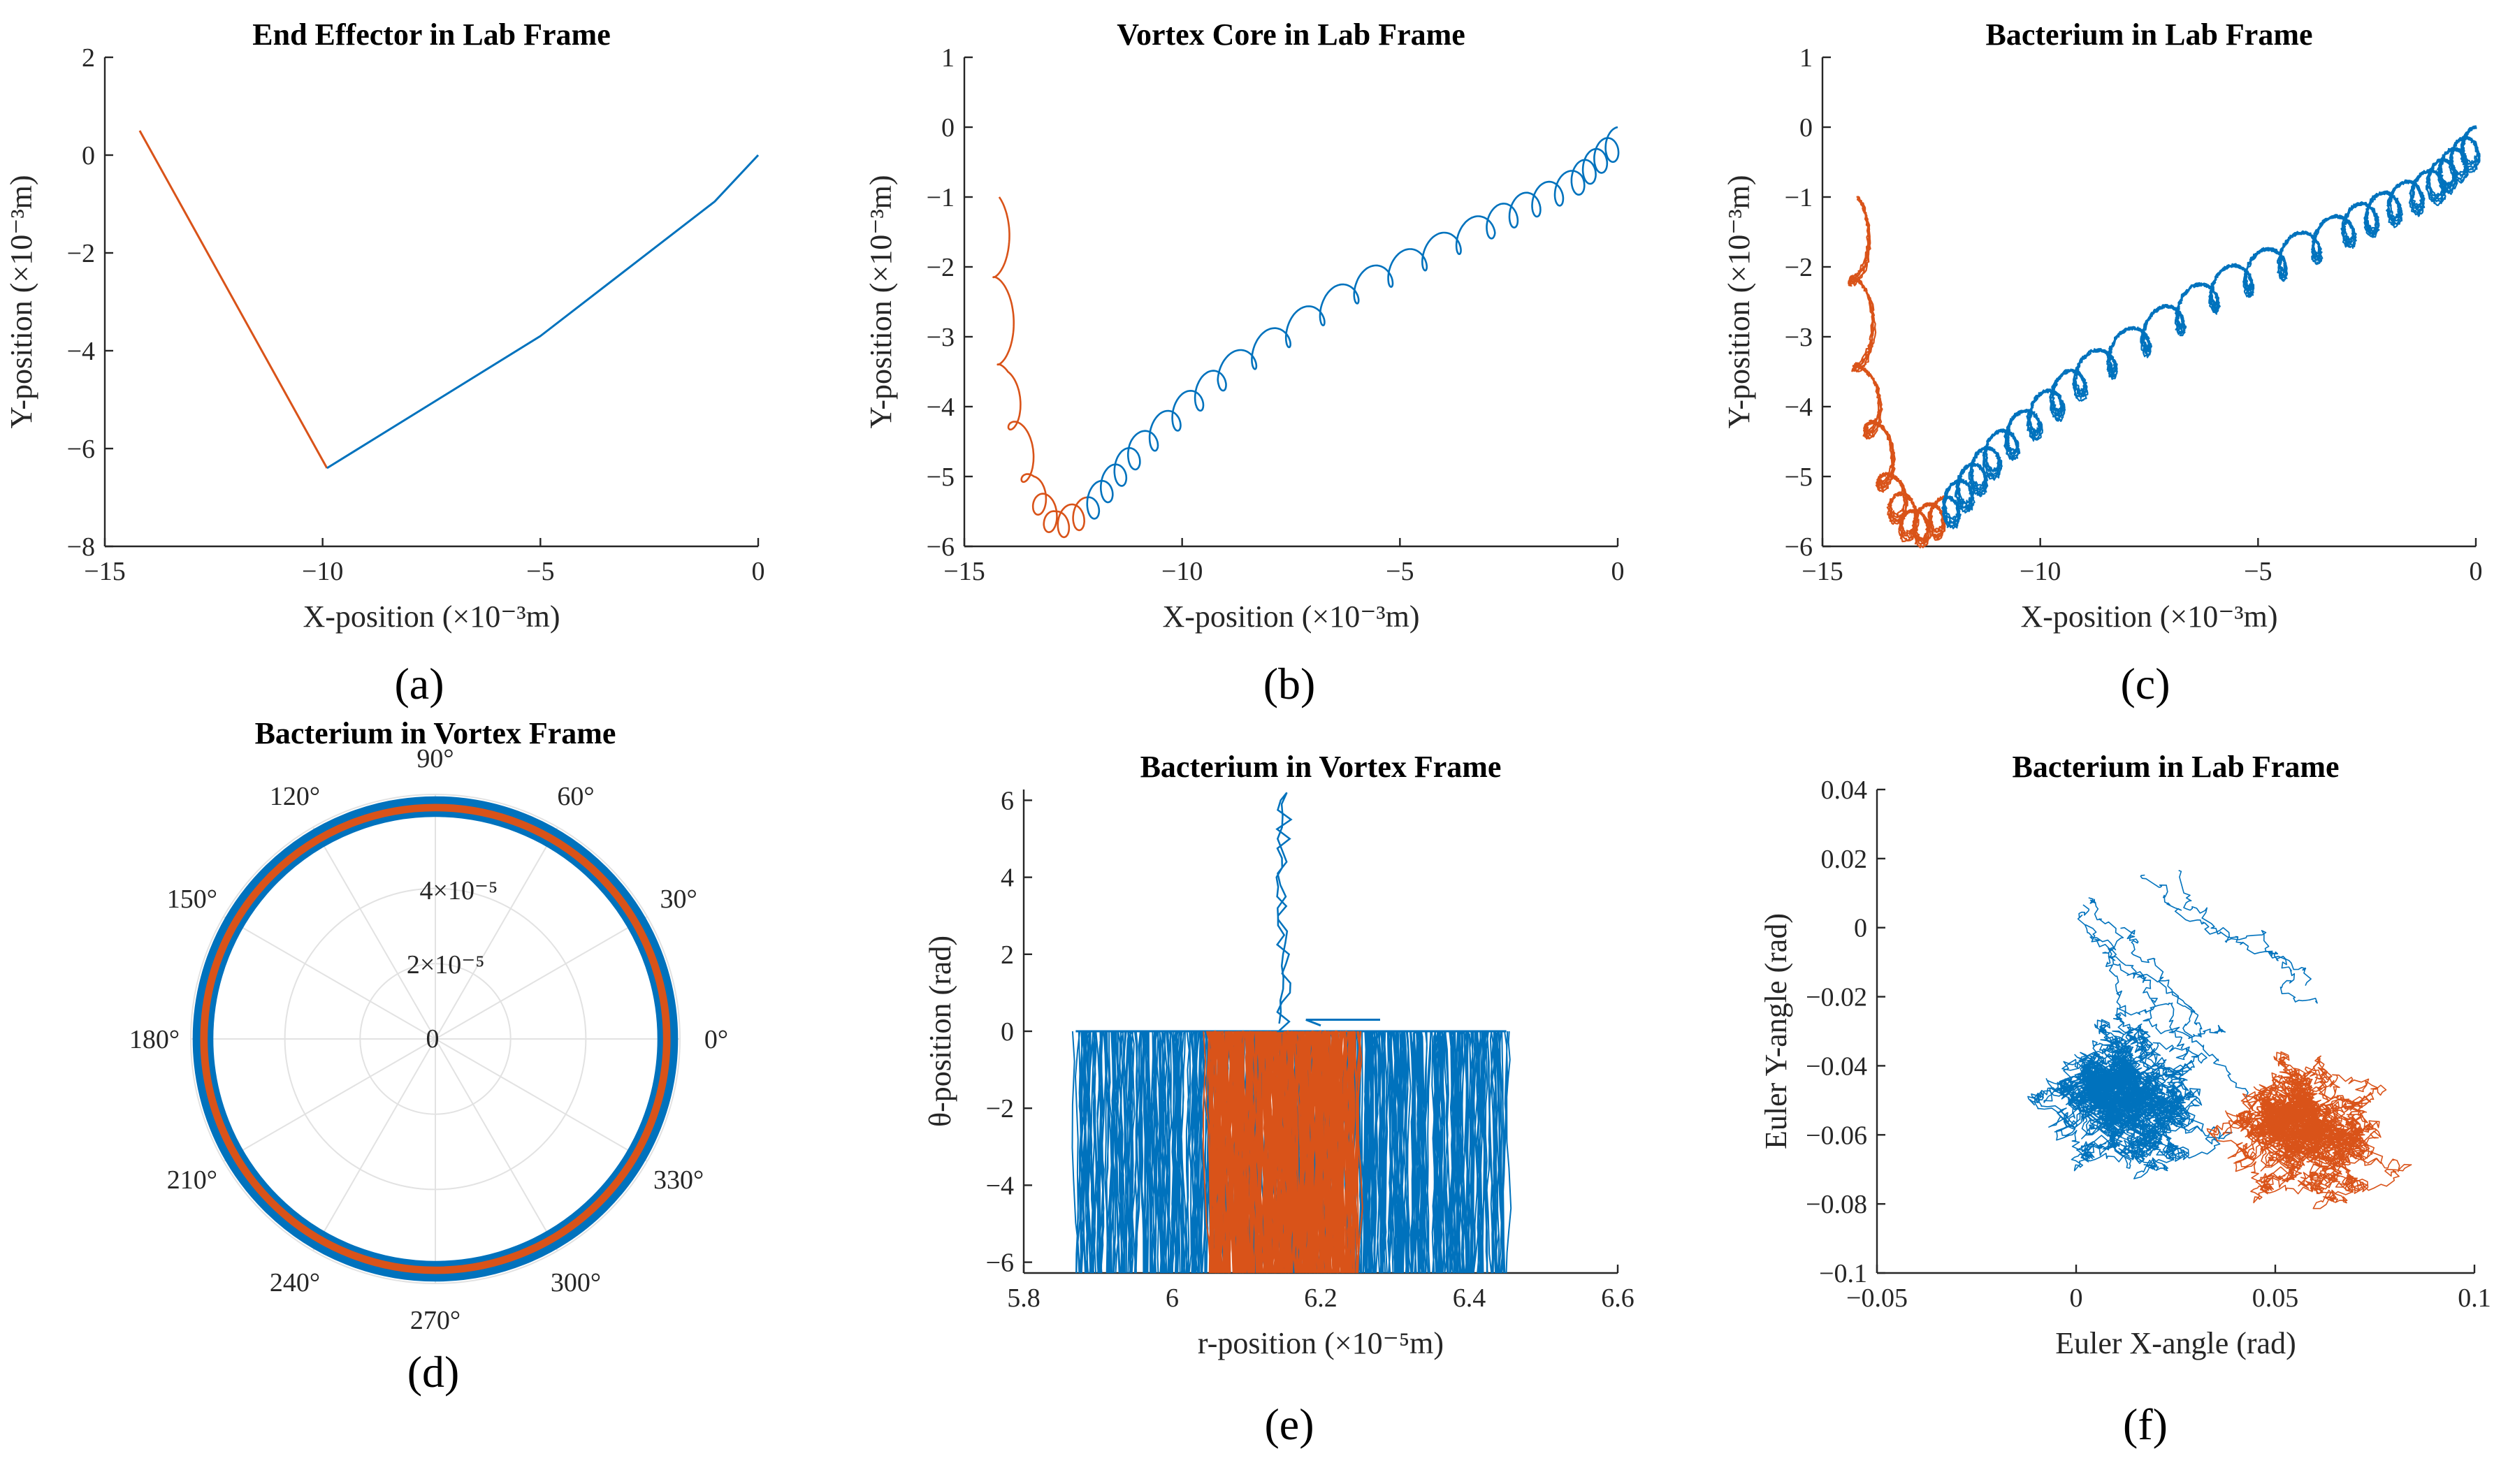  What do you see at coordinates (678, 899) in the screenshot?
I see `angle-tick-label: 30°` at bounding box center [678, 899].